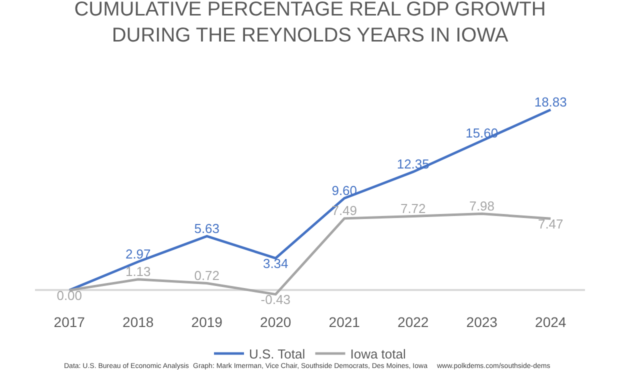  I want to click on data-label: 7.47, so click(551, 224).